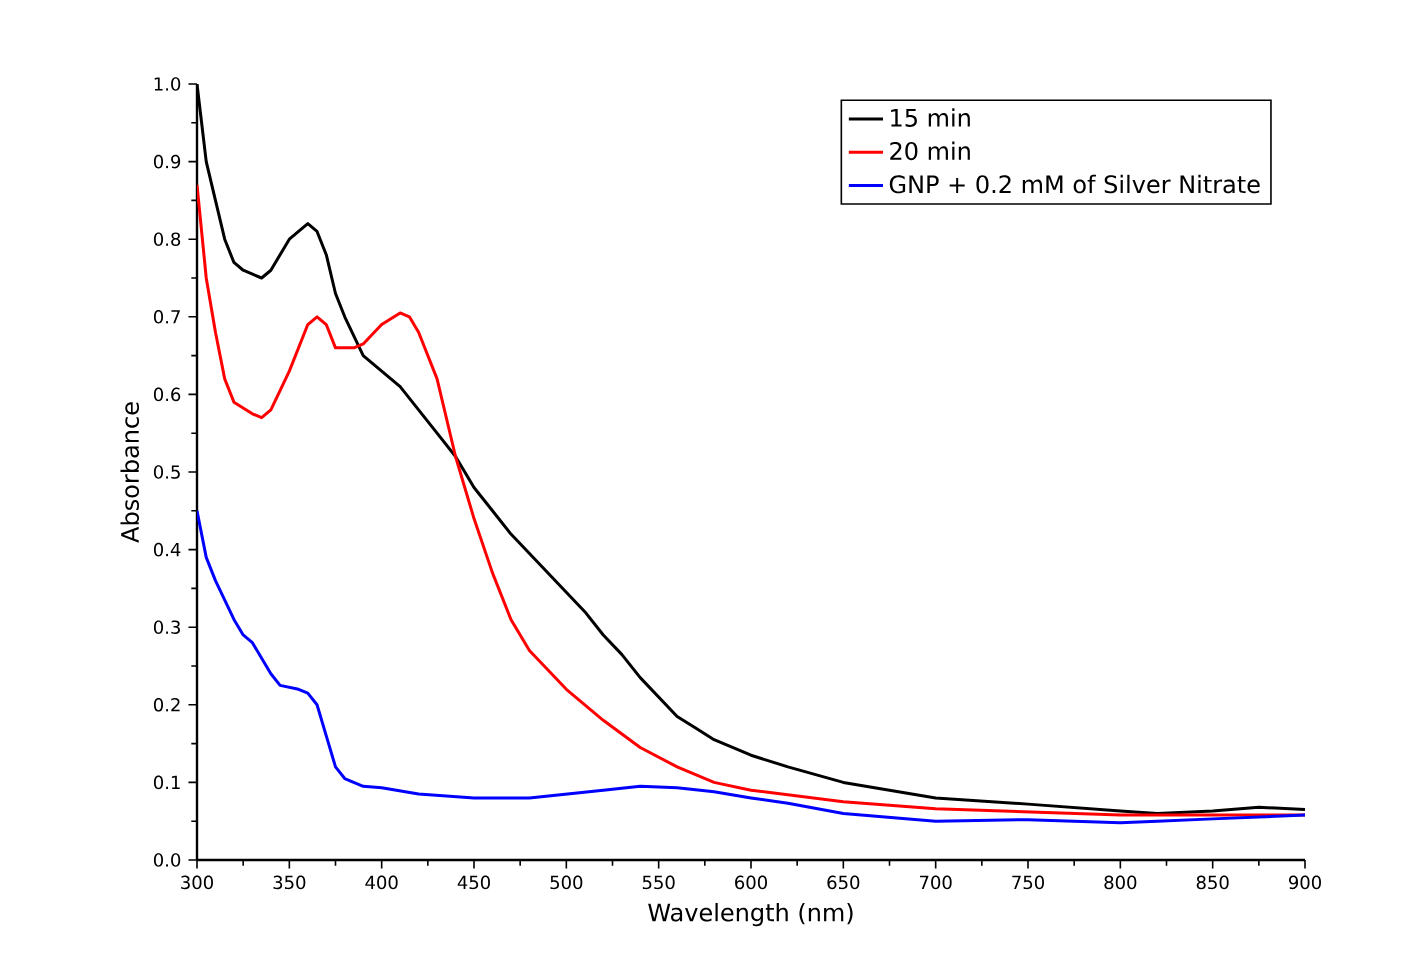 The width and height of the screenshot is (1422, 973). I want to click on y-tick-label: 0.9, so click(167, 161).